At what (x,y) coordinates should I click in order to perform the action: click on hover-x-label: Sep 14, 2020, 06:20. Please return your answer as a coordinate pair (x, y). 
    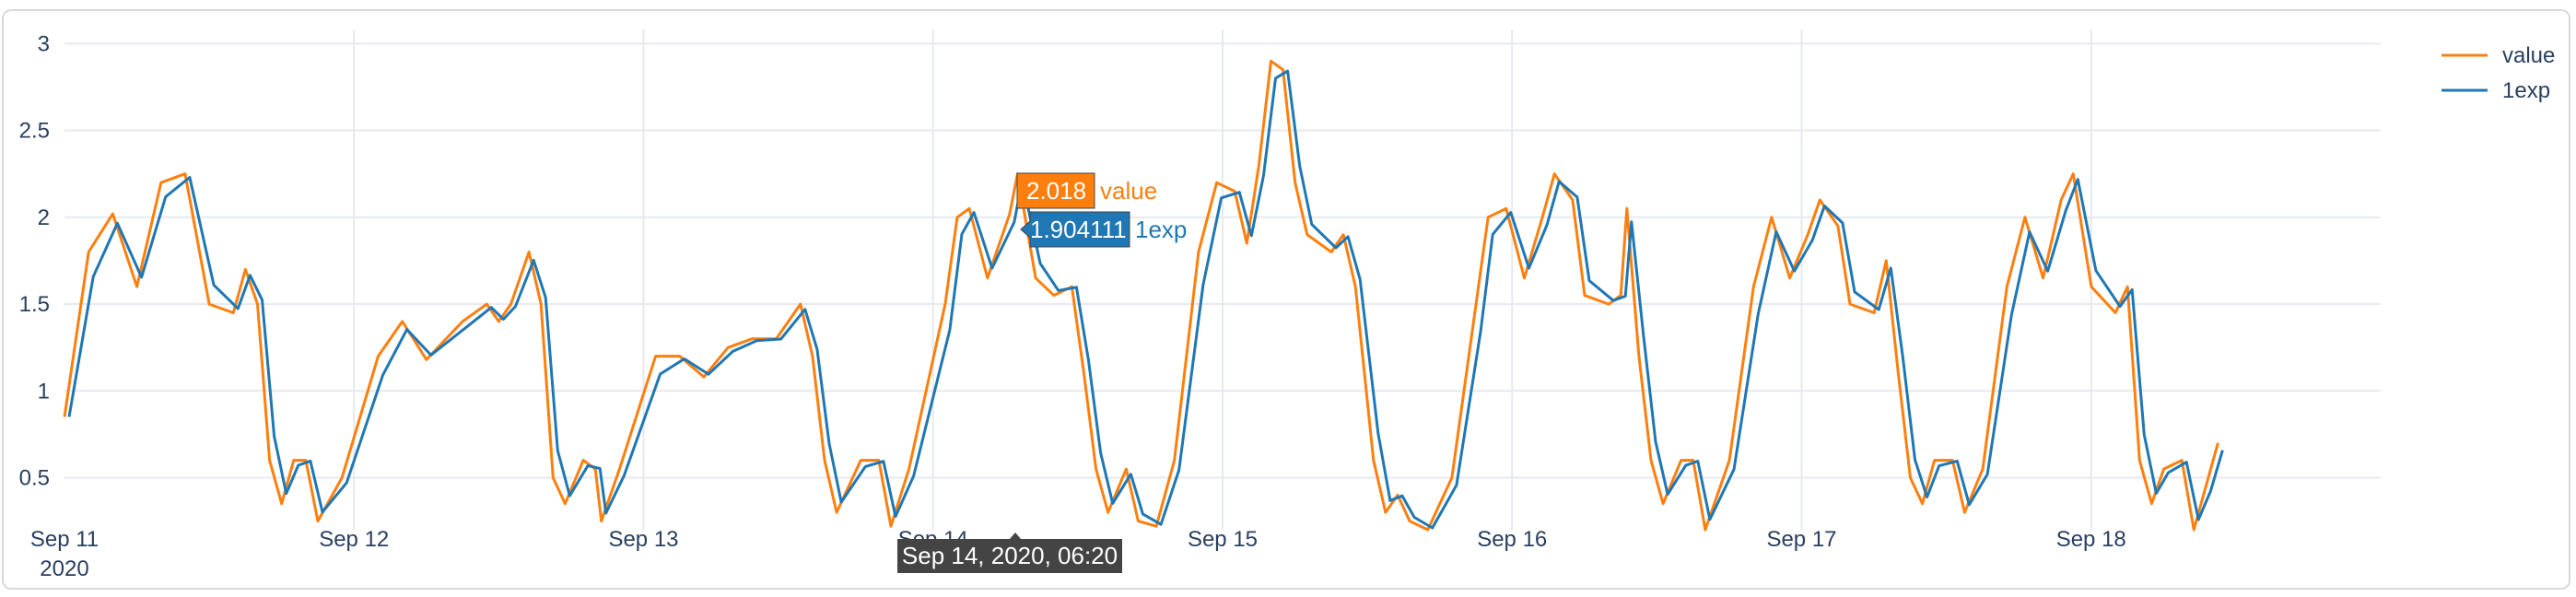
    Looking at the image, I should click on (1009, 553).